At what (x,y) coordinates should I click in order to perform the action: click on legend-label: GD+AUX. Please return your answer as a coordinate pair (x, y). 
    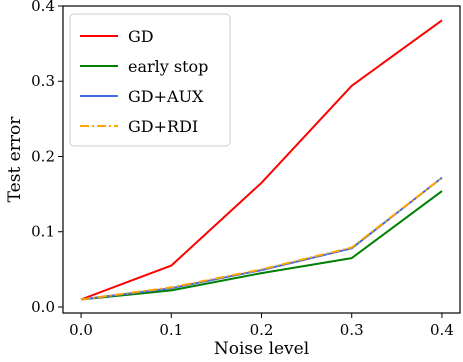
    Looking at the image, I should click on (166, 96).